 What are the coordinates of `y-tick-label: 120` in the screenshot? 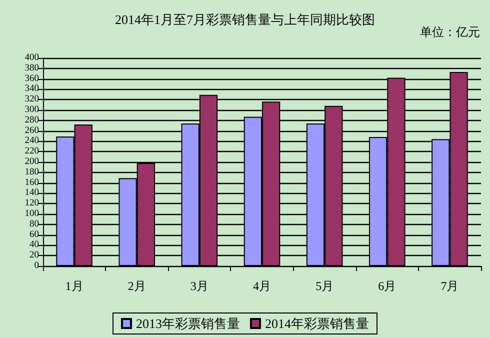 It's located at (32, 203).